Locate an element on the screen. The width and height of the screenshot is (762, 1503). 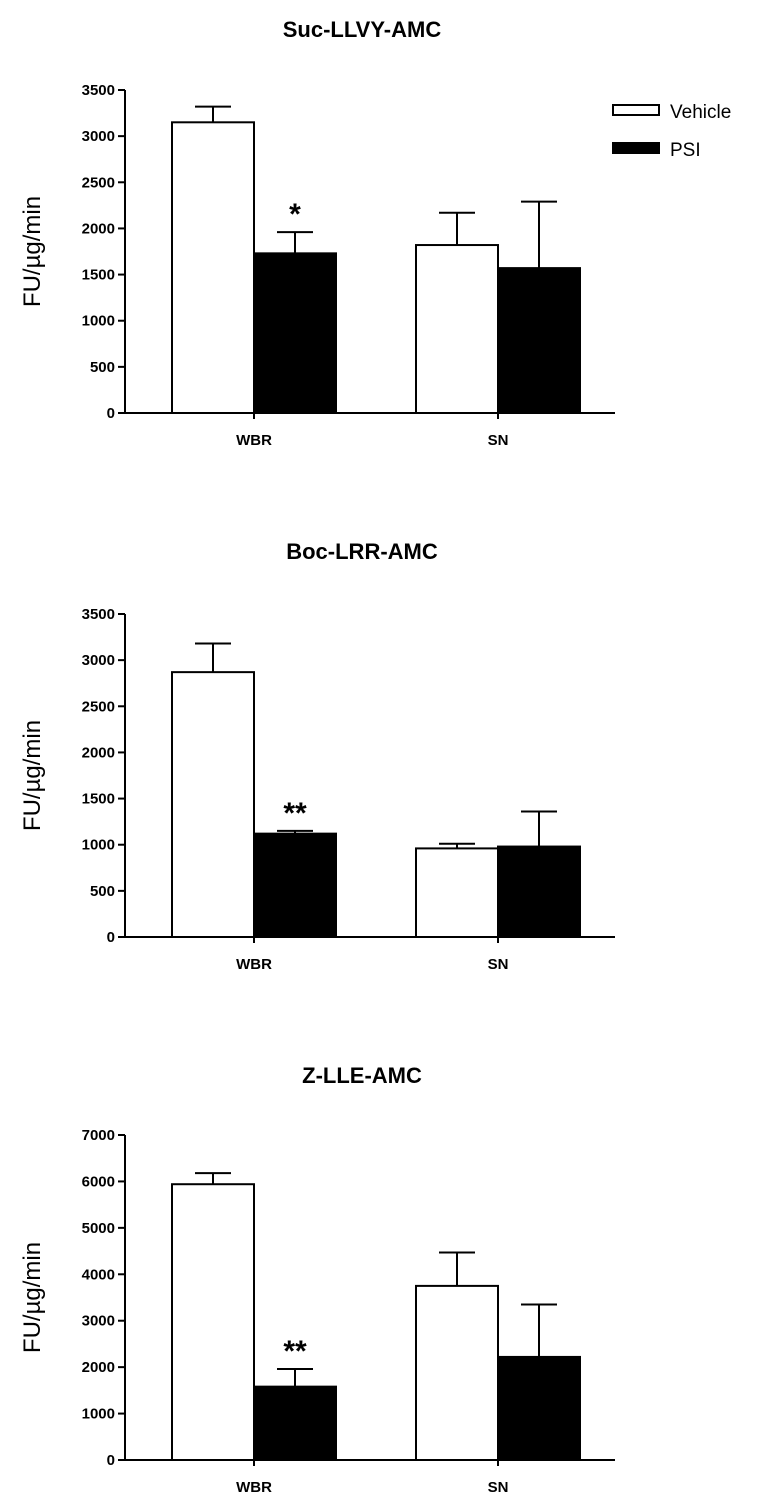
y-tick-label: 7000 is located at coordinates (98, 1135).